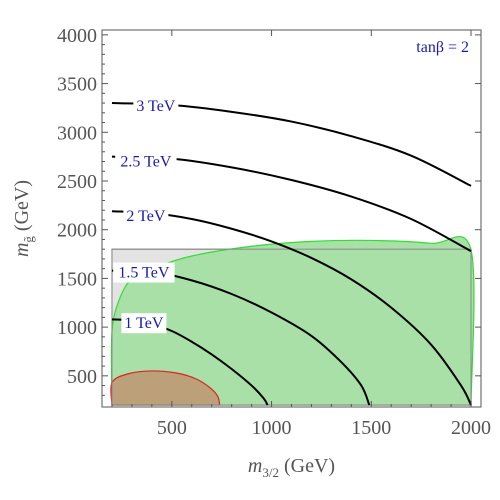 The height and width of the screenshot is (500, 500). Describe the element at coordinates (77, 231) in the screenshot. I see `y-tick-label: 2000` at that location.